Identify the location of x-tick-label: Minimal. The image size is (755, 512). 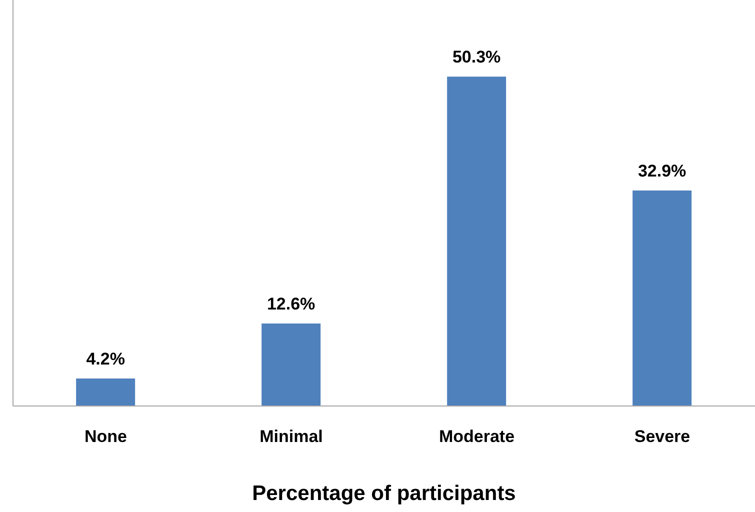
(291, 436).